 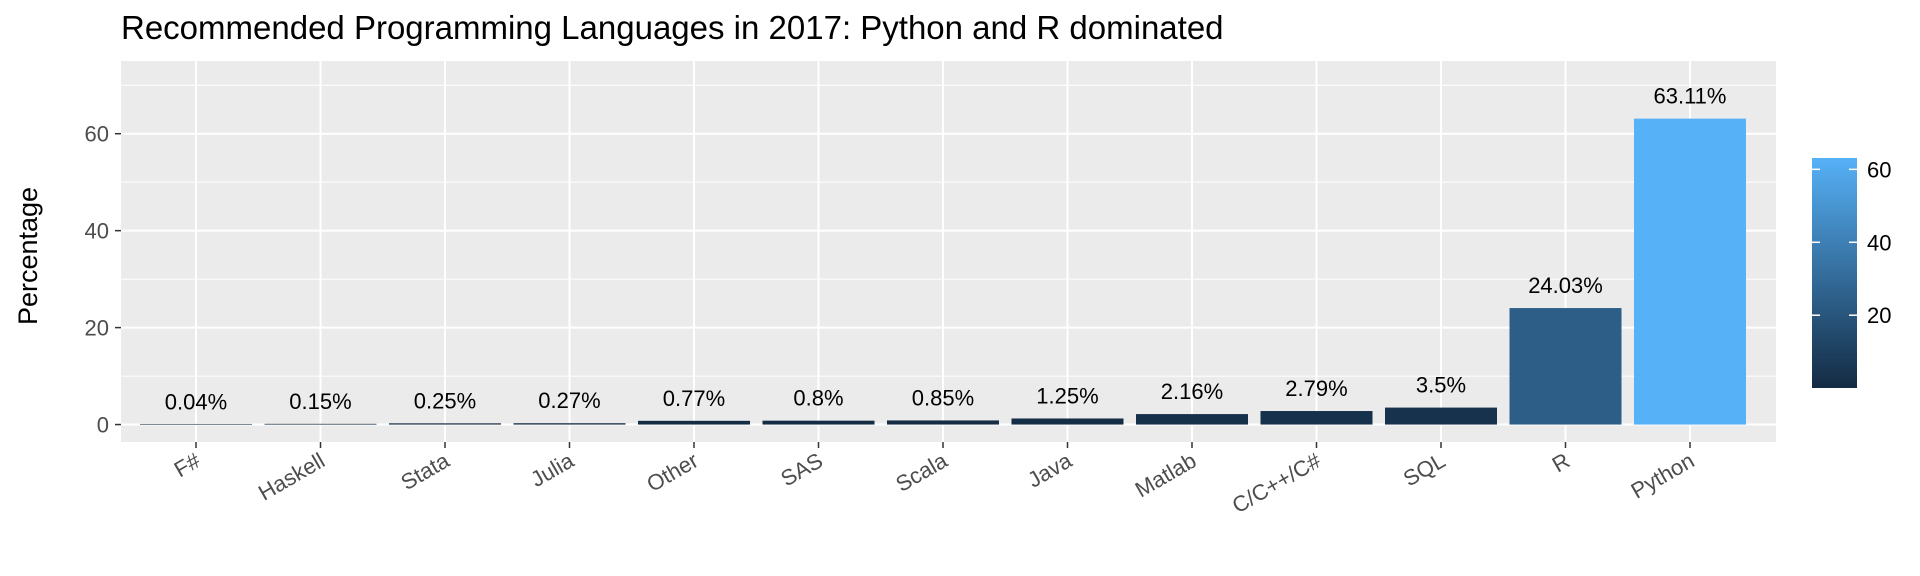 What do you see at coordinates (921, 472) in the screenshot?
I see `x-tick-label: Scala` at bounding box center [921, 472].